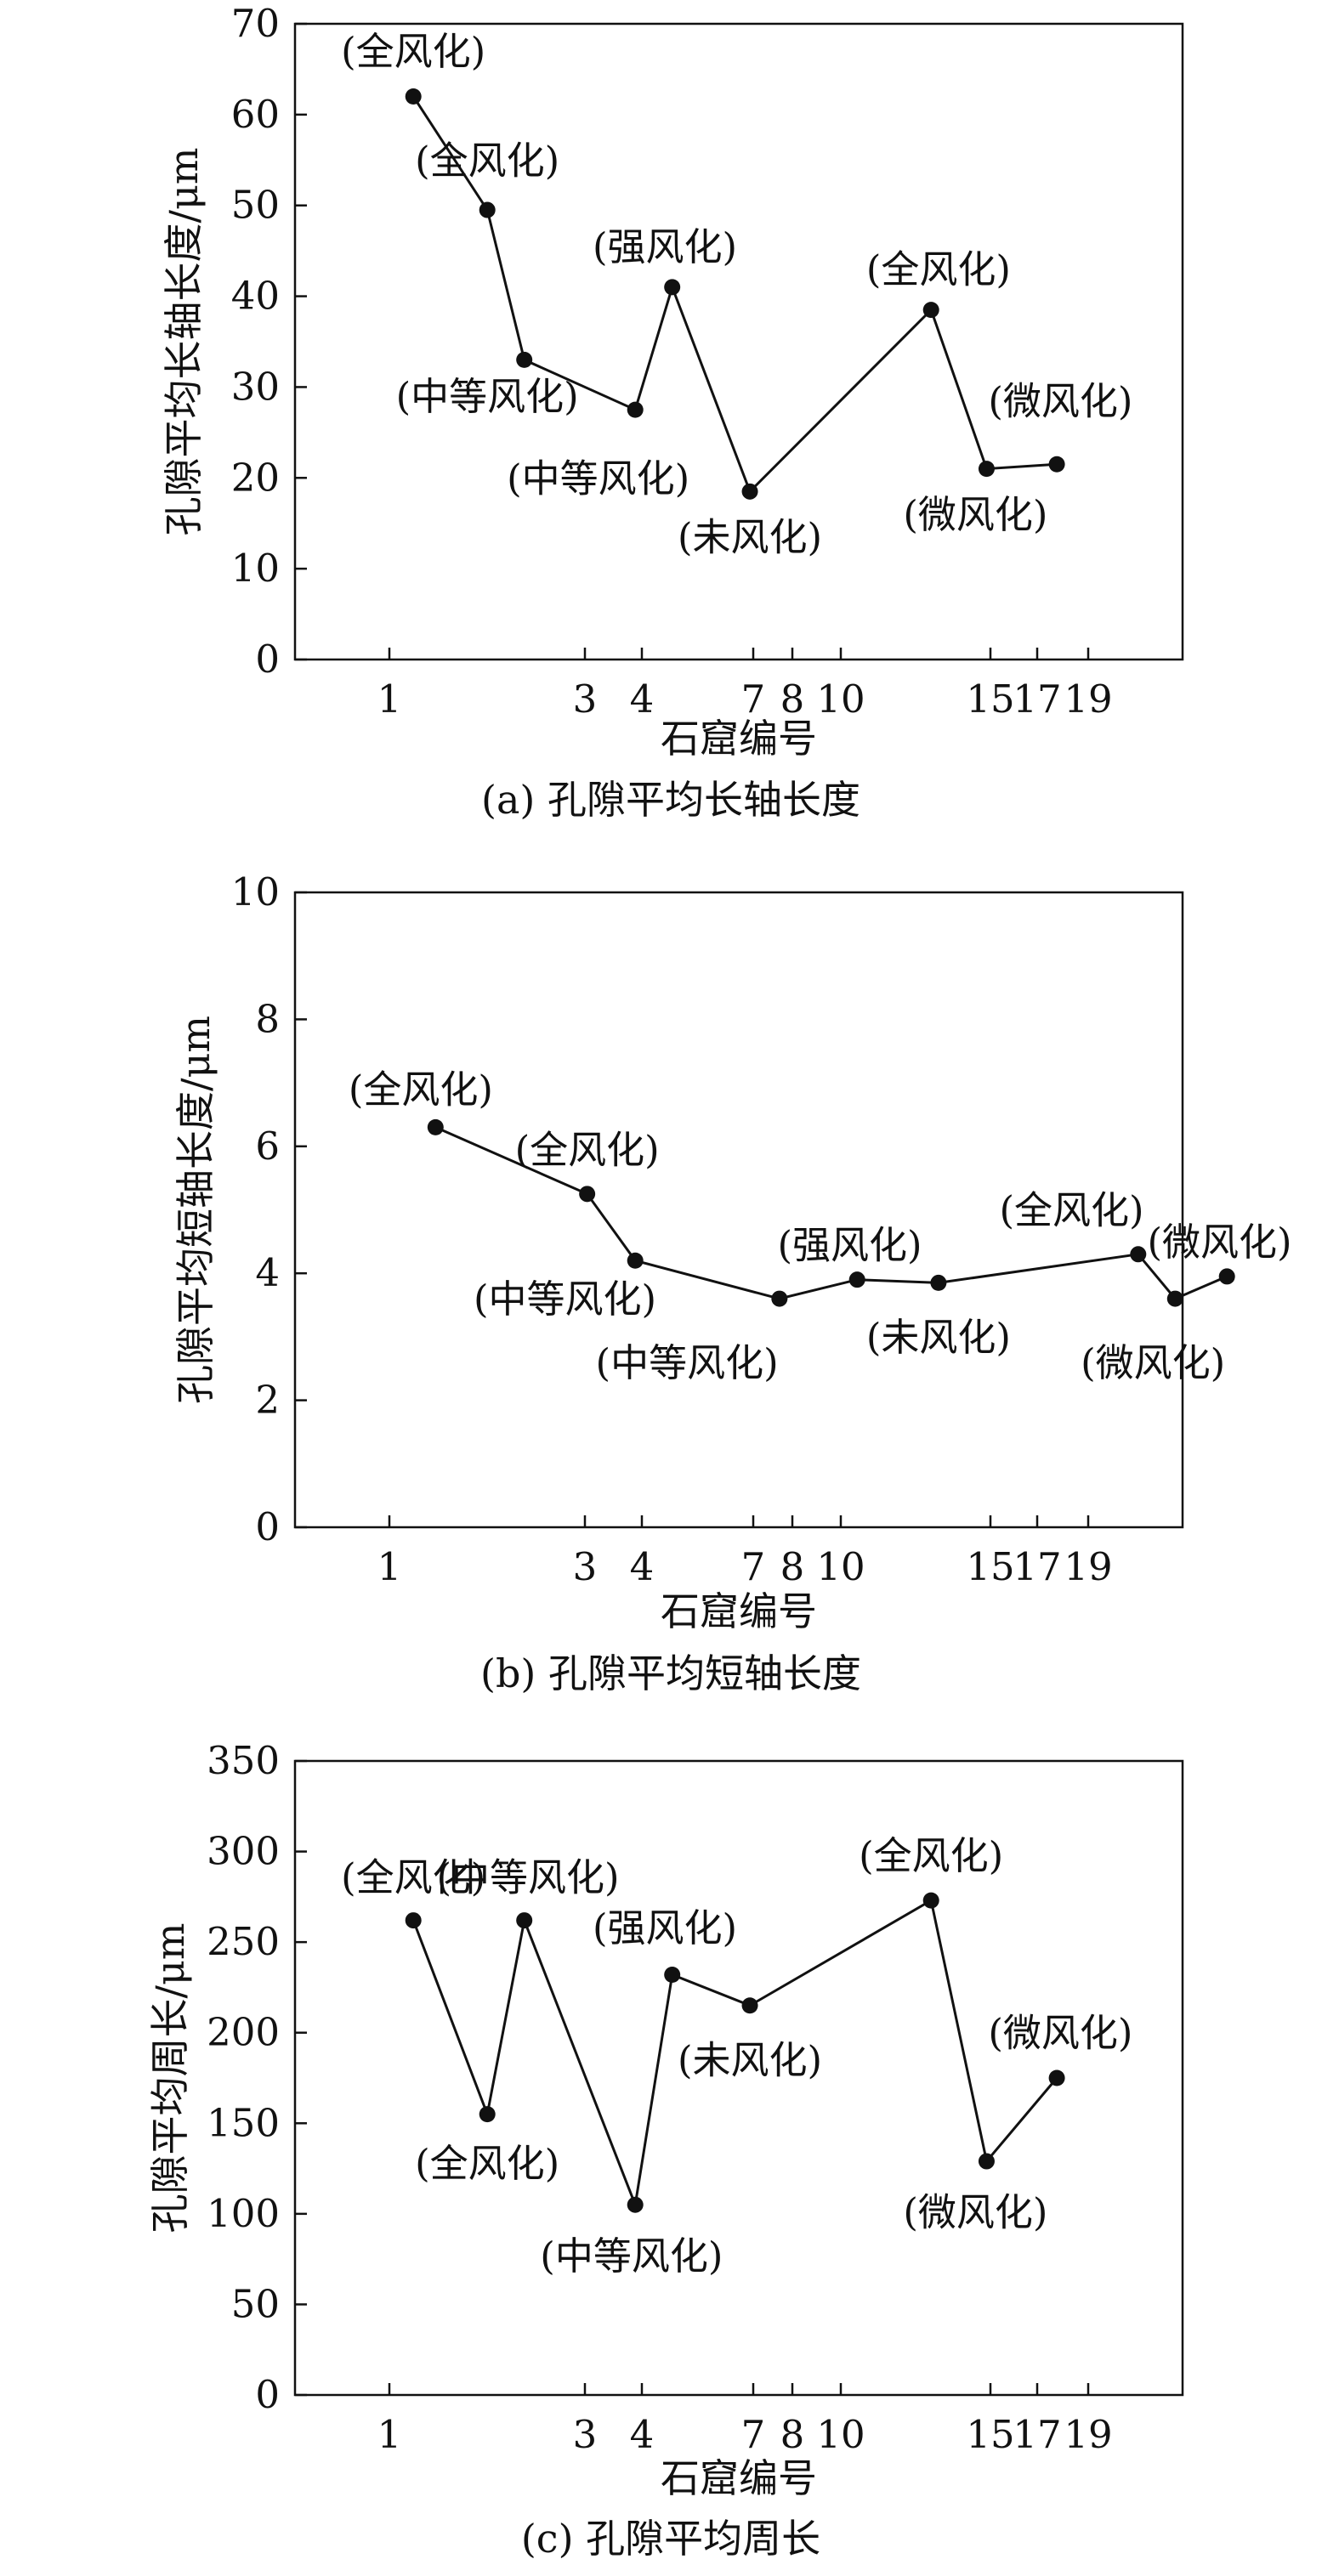  I want to click on y-tick-label: 2, so click(267, 1400).